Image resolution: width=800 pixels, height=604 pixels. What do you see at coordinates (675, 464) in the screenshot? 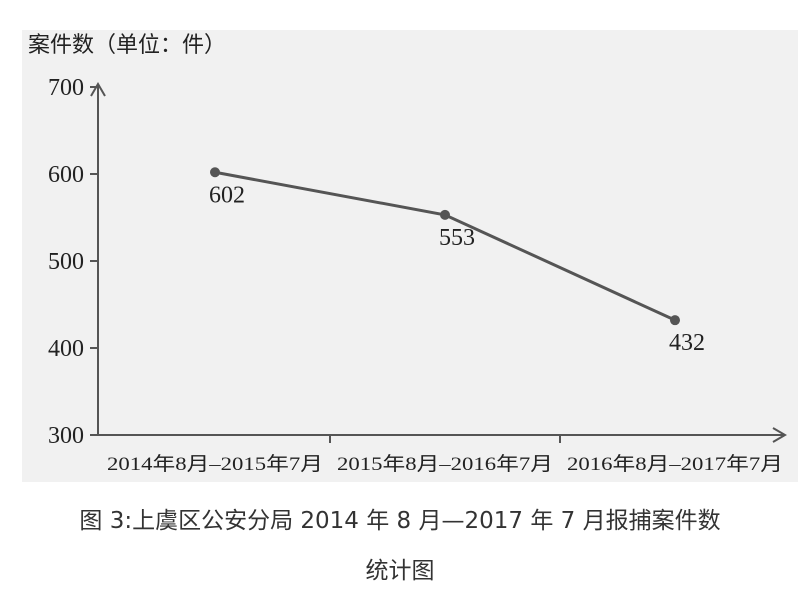
I see `x-tick-label: 2016年8月–2017年7月` at bounding box center [675, 464].